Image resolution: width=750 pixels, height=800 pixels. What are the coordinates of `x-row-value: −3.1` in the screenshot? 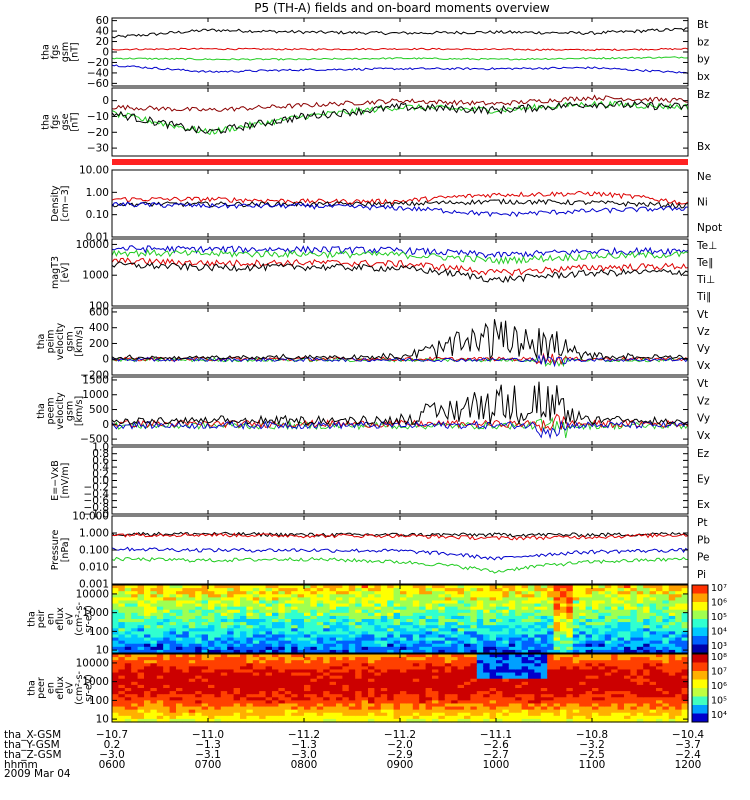 It's located at (208, 755).